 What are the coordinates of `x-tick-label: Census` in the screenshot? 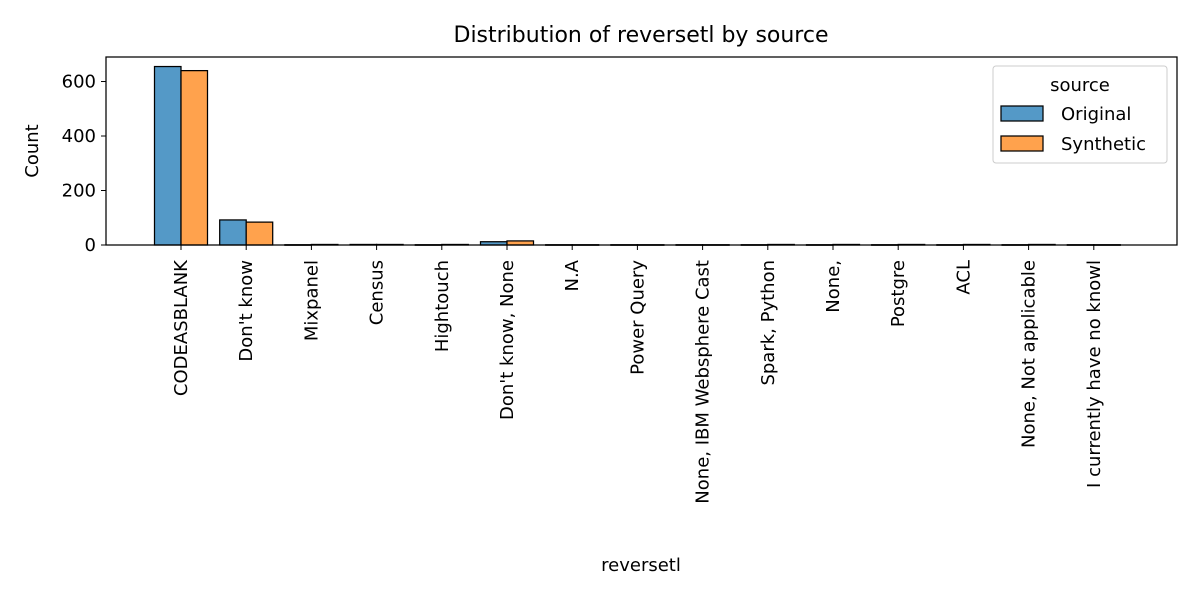 It's located at (377, 292).